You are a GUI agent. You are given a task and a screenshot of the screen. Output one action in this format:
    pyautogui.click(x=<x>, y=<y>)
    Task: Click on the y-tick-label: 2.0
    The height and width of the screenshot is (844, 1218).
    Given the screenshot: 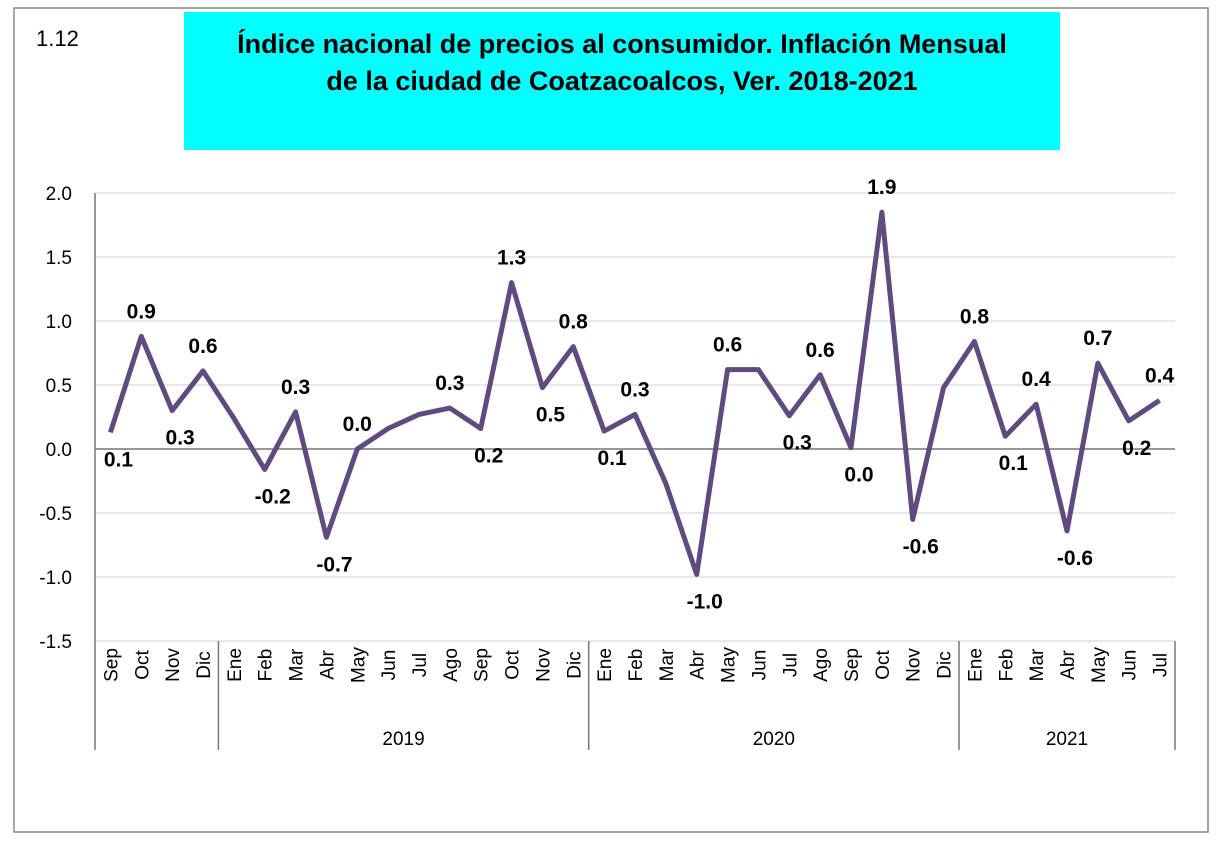 What is the action you would take?
    pyautogui.click(x=59, y=194)
    